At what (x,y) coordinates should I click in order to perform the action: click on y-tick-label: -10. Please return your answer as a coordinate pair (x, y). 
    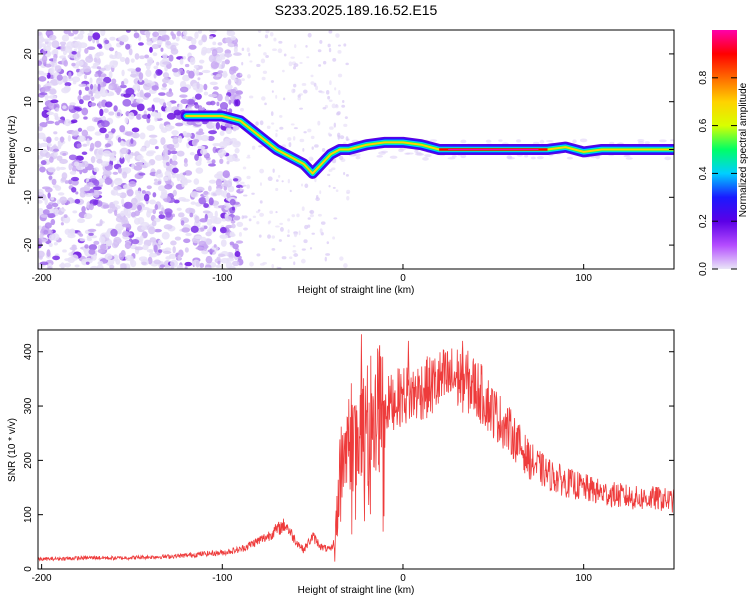
    Looking at the image, I should click on (28, 197).